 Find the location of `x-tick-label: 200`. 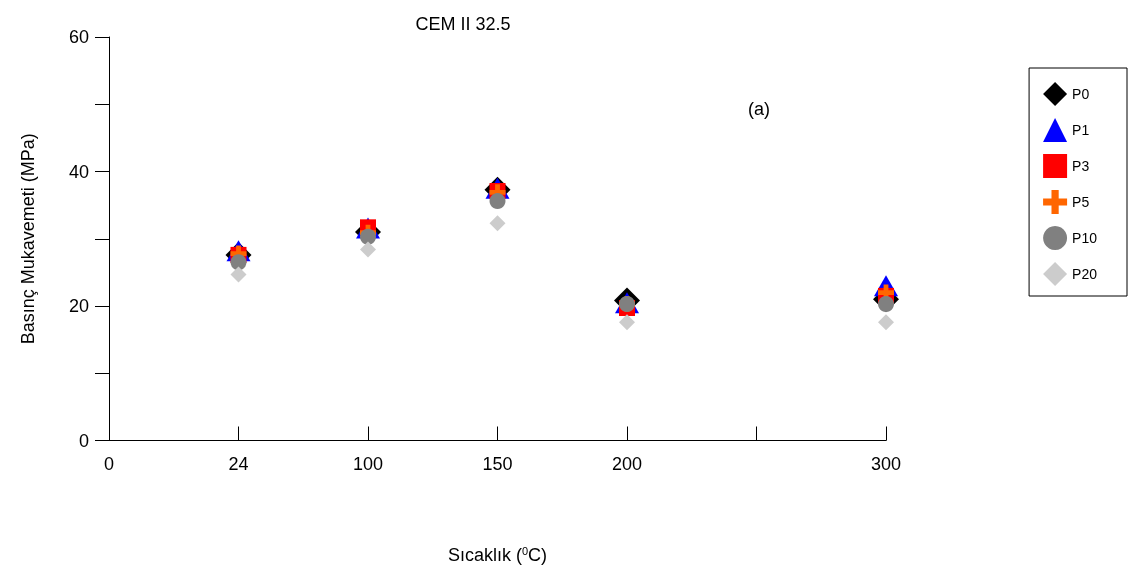

x-tick-label: 200 is located at coordinates (627, 463).